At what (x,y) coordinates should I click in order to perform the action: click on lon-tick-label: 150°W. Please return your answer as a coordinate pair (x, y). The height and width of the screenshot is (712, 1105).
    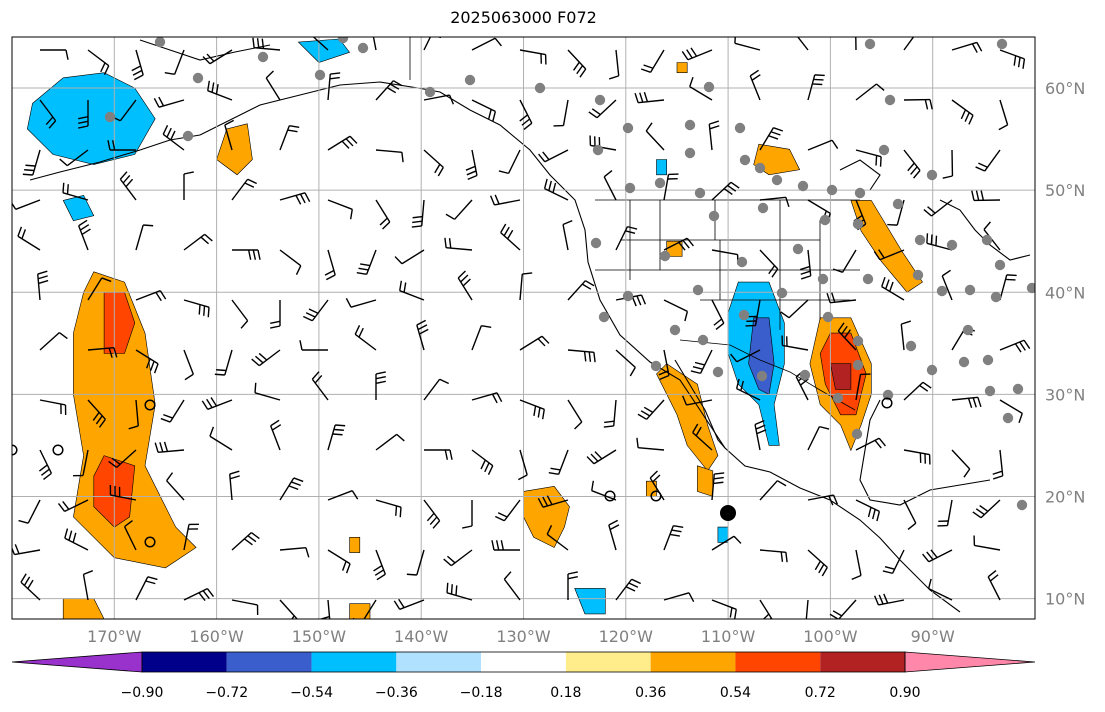
    Looking at the image, I should click on (319, 636).